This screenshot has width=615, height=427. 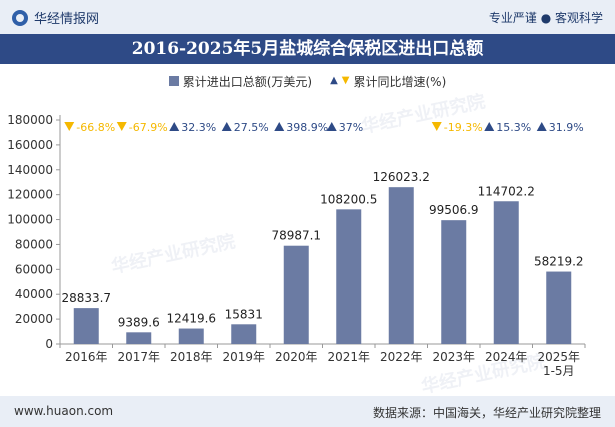 I want to click on growth-label: 27.5%, so click(x=251, y=127).